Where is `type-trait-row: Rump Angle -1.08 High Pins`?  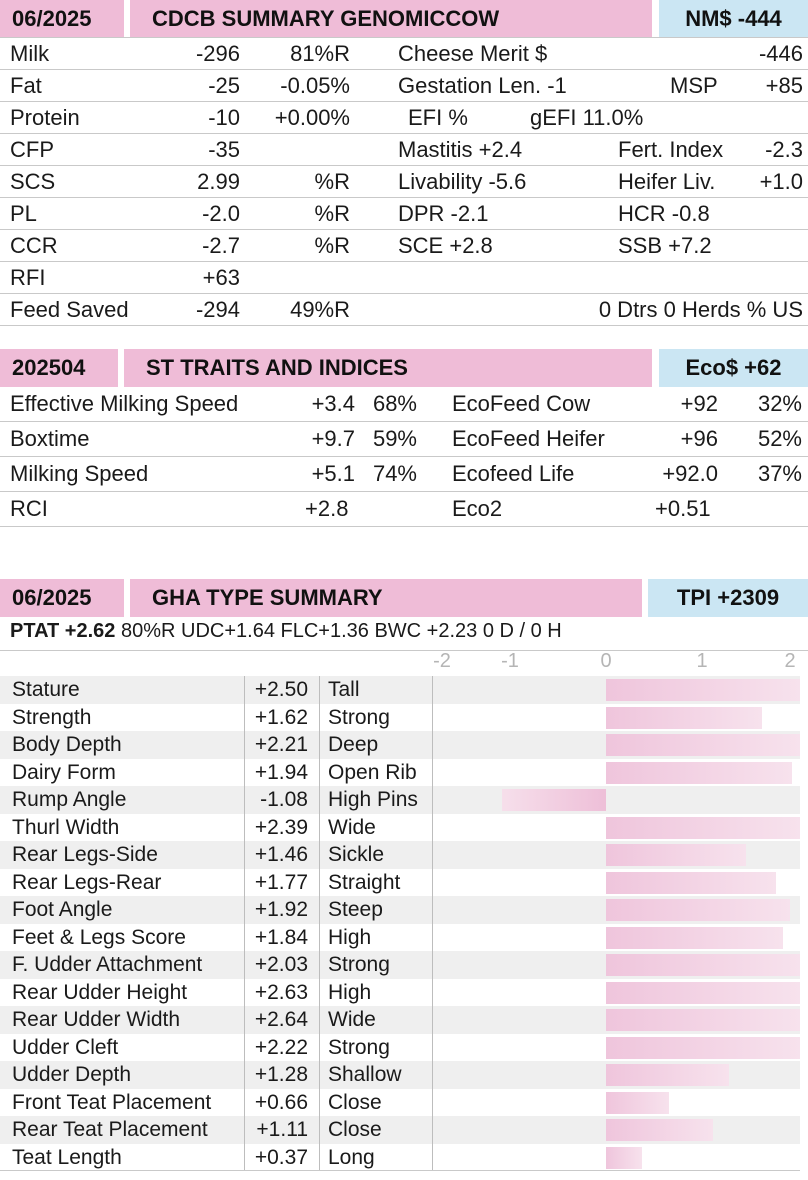
type-trait-row: Rump Angle -1.08 High Pins is located at coordinates (400, 800).